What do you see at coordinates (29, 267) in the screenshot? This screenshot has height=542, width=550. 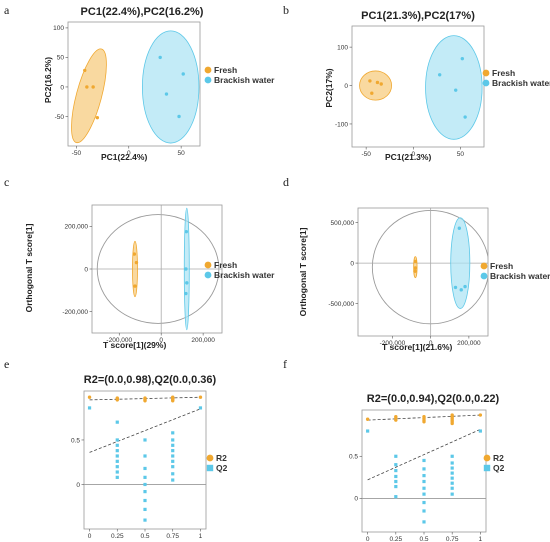 I see `y-axis-label: Orthogonal T score[1]` at bounding box center [29, 267].